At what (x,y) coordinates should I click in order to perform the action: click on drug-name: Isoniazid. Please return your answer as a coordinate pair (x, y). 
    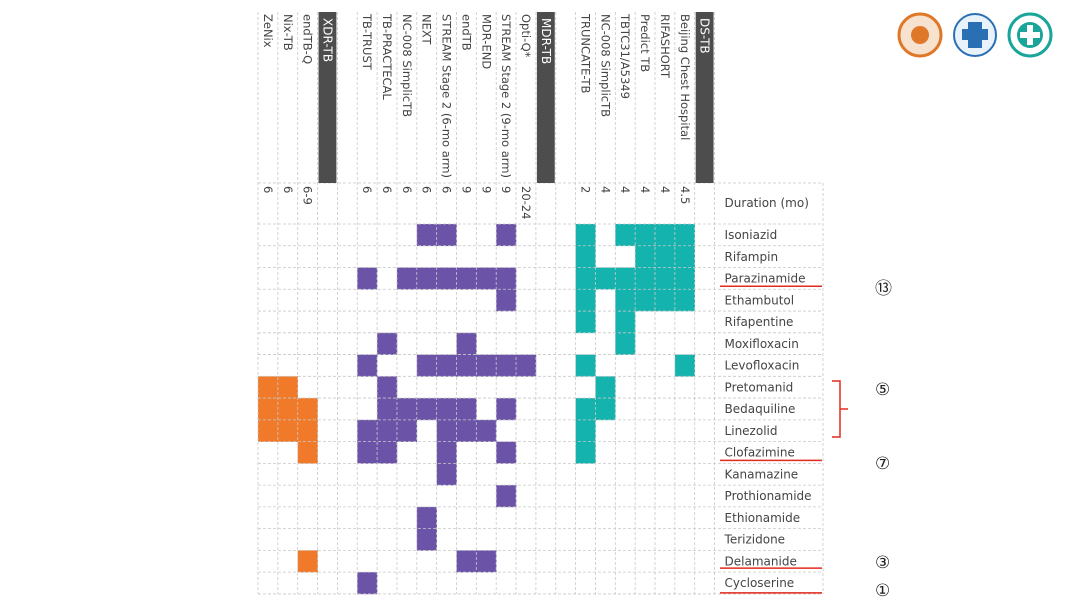
    Looking at the image, I should click on (751, 235).